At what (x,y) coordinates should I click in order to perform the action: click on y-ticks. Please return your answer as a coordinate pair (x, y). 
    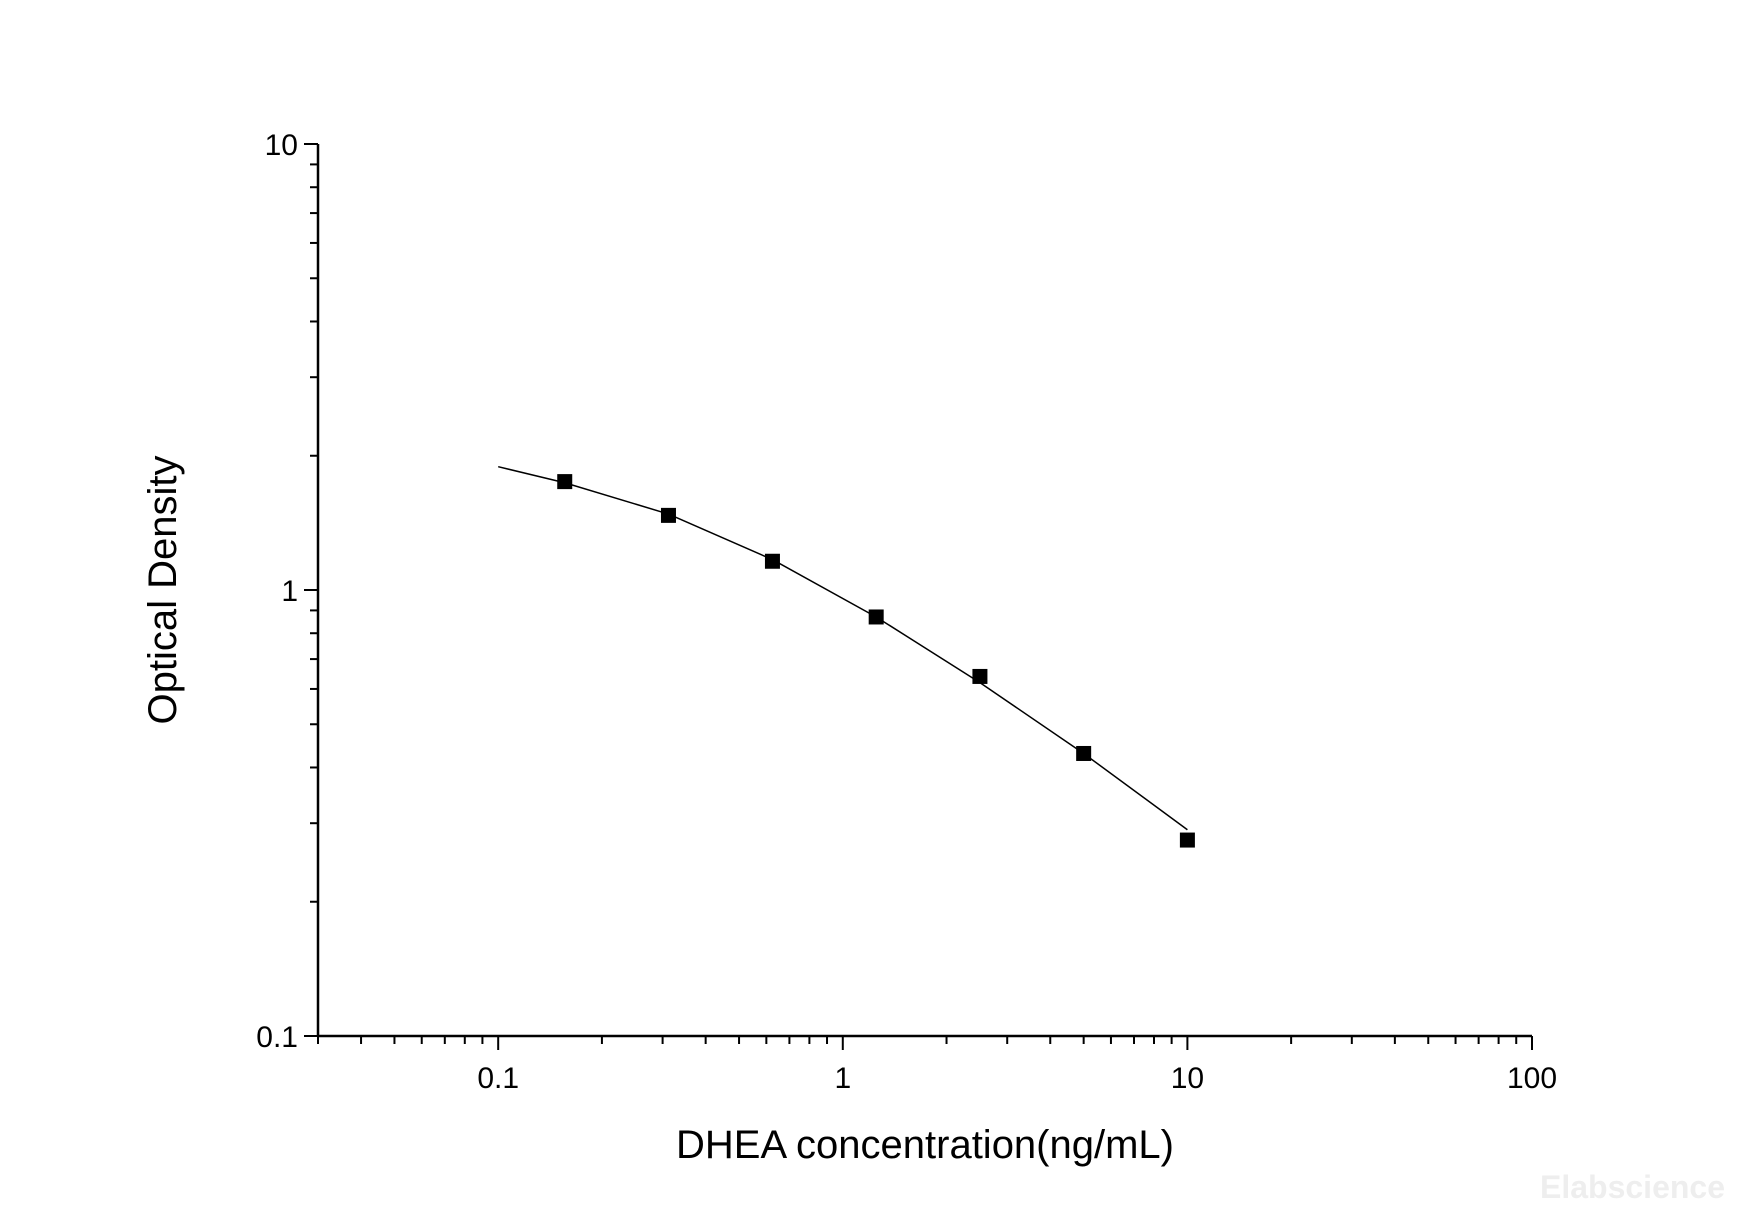
    Looking at the image, I should click on (311, 590).